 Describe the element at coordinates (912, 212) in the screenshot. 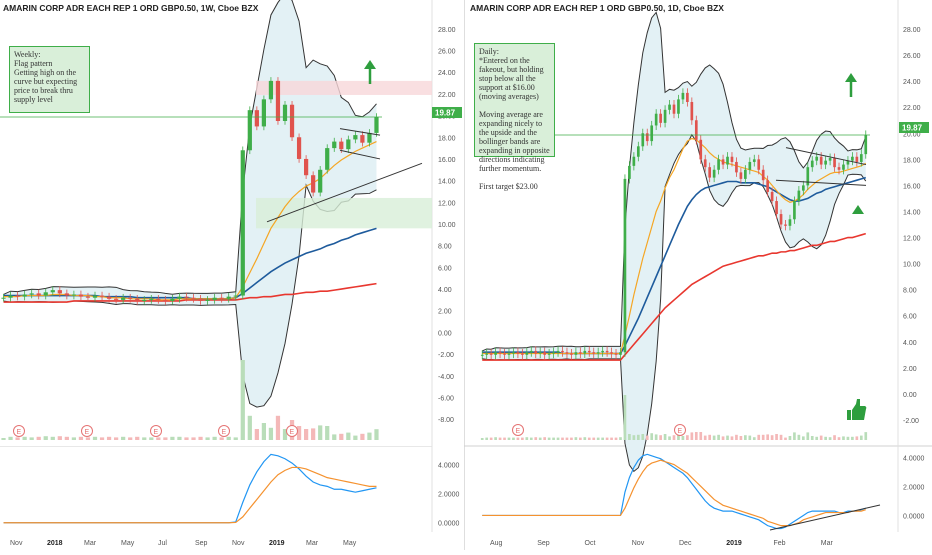

I see `price-tick-label: 14.00` at that location.